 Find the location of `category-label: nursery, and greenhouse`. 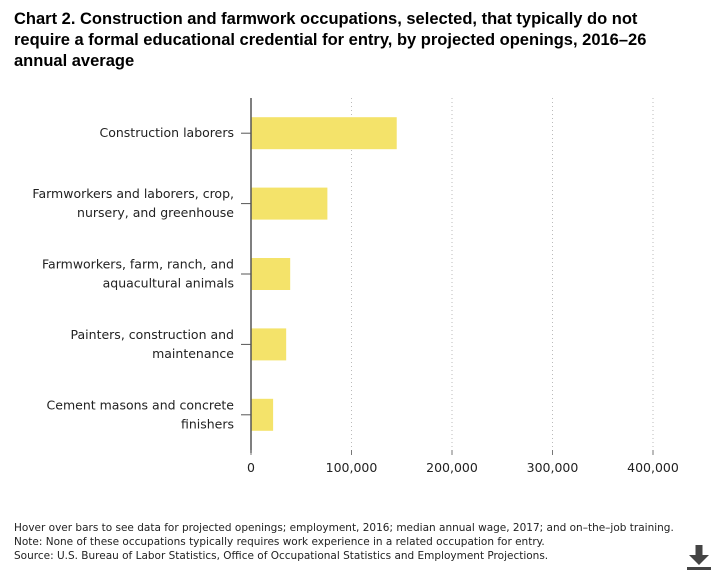

category-label: nursery, and greenhouse is located at coordinates (155, 212).